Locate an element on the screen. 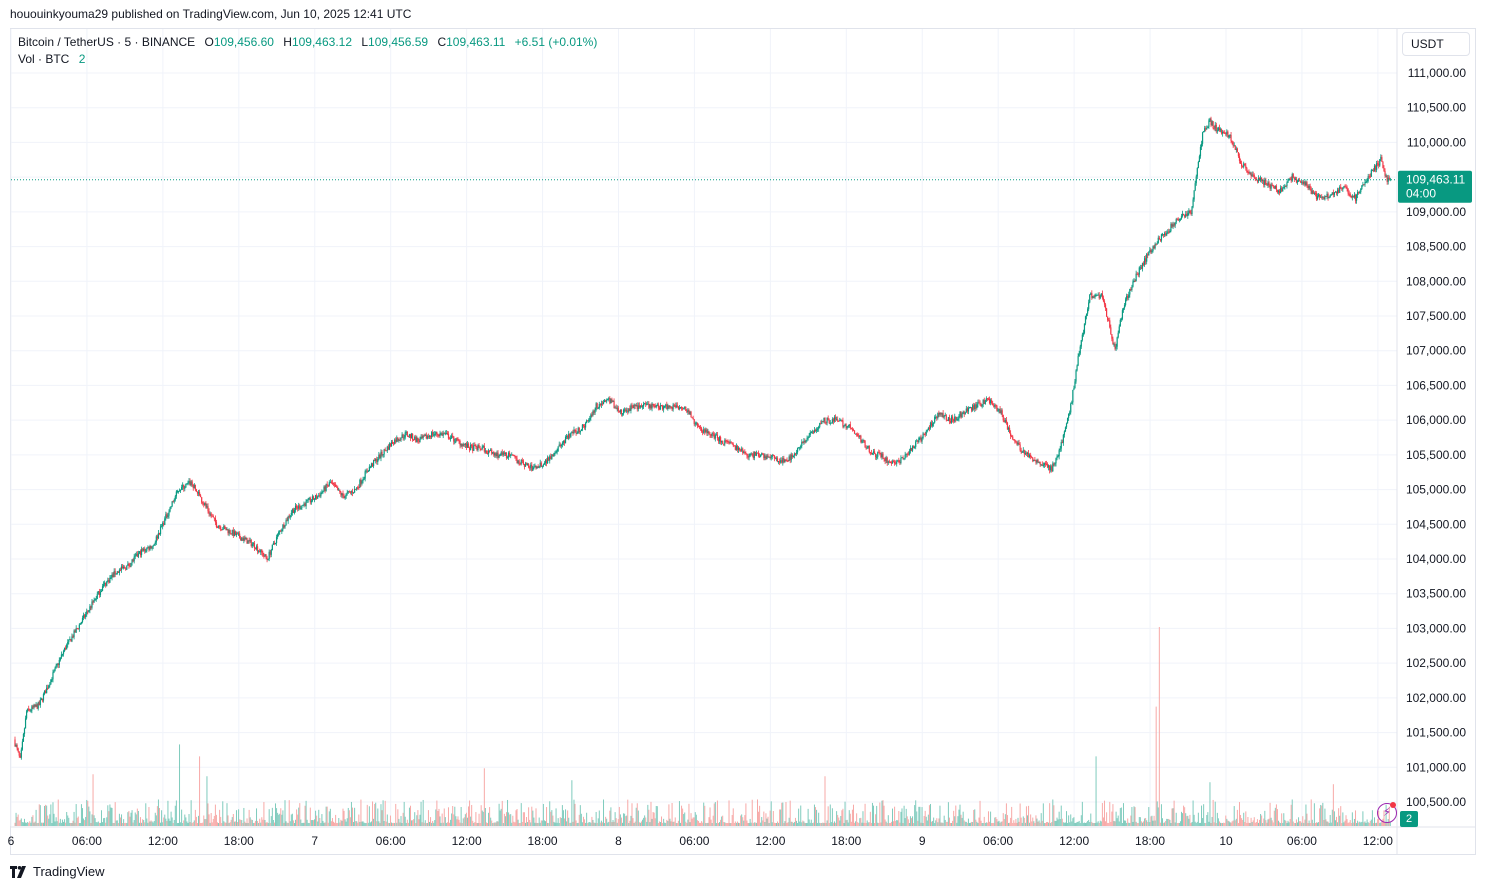 Image resolution: width=1486 pixels, height=890 pixels. lightning-icon: ⚡ is located at coordinates (1387, 813).